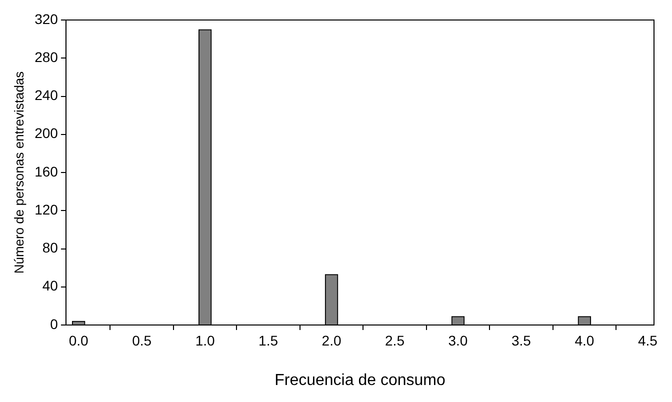 This screenshot has height=402, width=672. Describe the element at coordinates (50, 286) in the screenshot. I see `y-tick-label: 40` at that location.